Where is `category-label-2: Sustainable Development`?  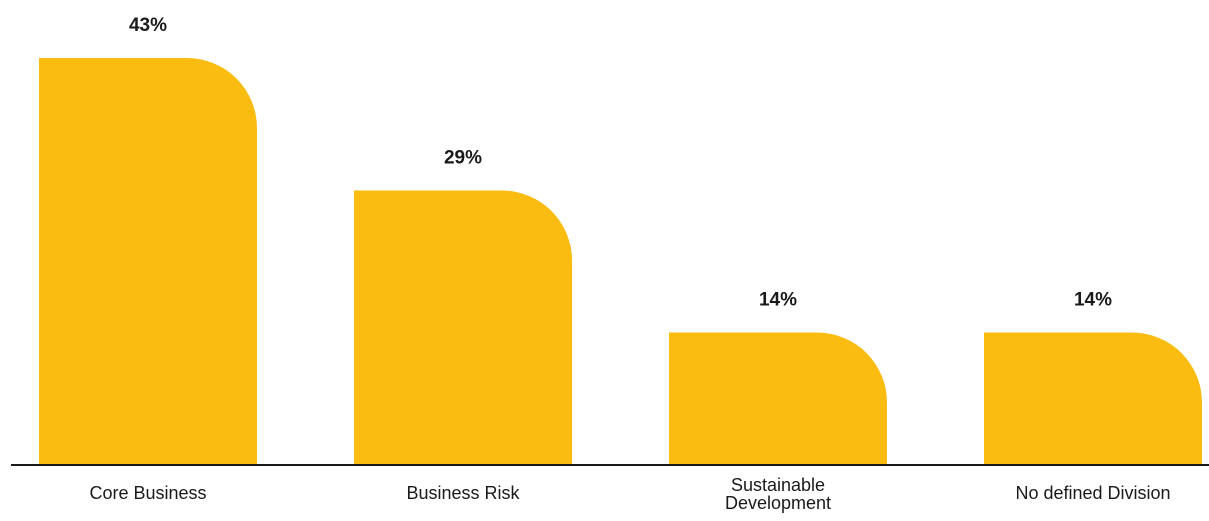 category-label-2: Sustainable Development is located at coordinates (778, 494).